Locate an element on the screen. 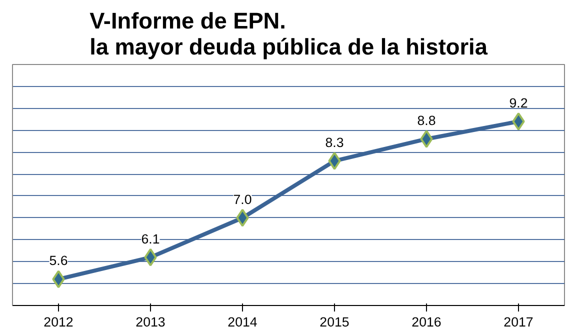 This screenshot has width=578, height=329. x-tick-label: 2015 is located at coordinates (335, 321).